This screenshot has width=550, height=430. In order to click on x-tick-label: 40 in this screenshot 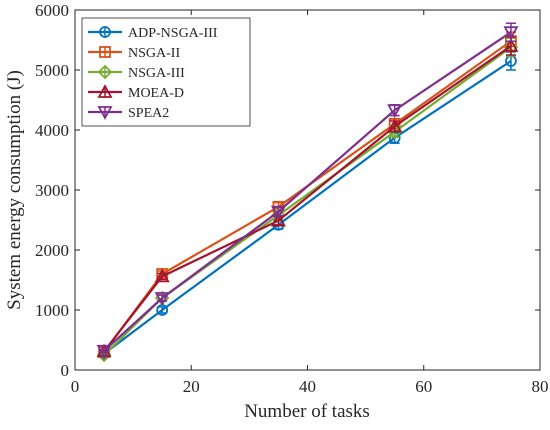, I will do `click(307, 386)`.